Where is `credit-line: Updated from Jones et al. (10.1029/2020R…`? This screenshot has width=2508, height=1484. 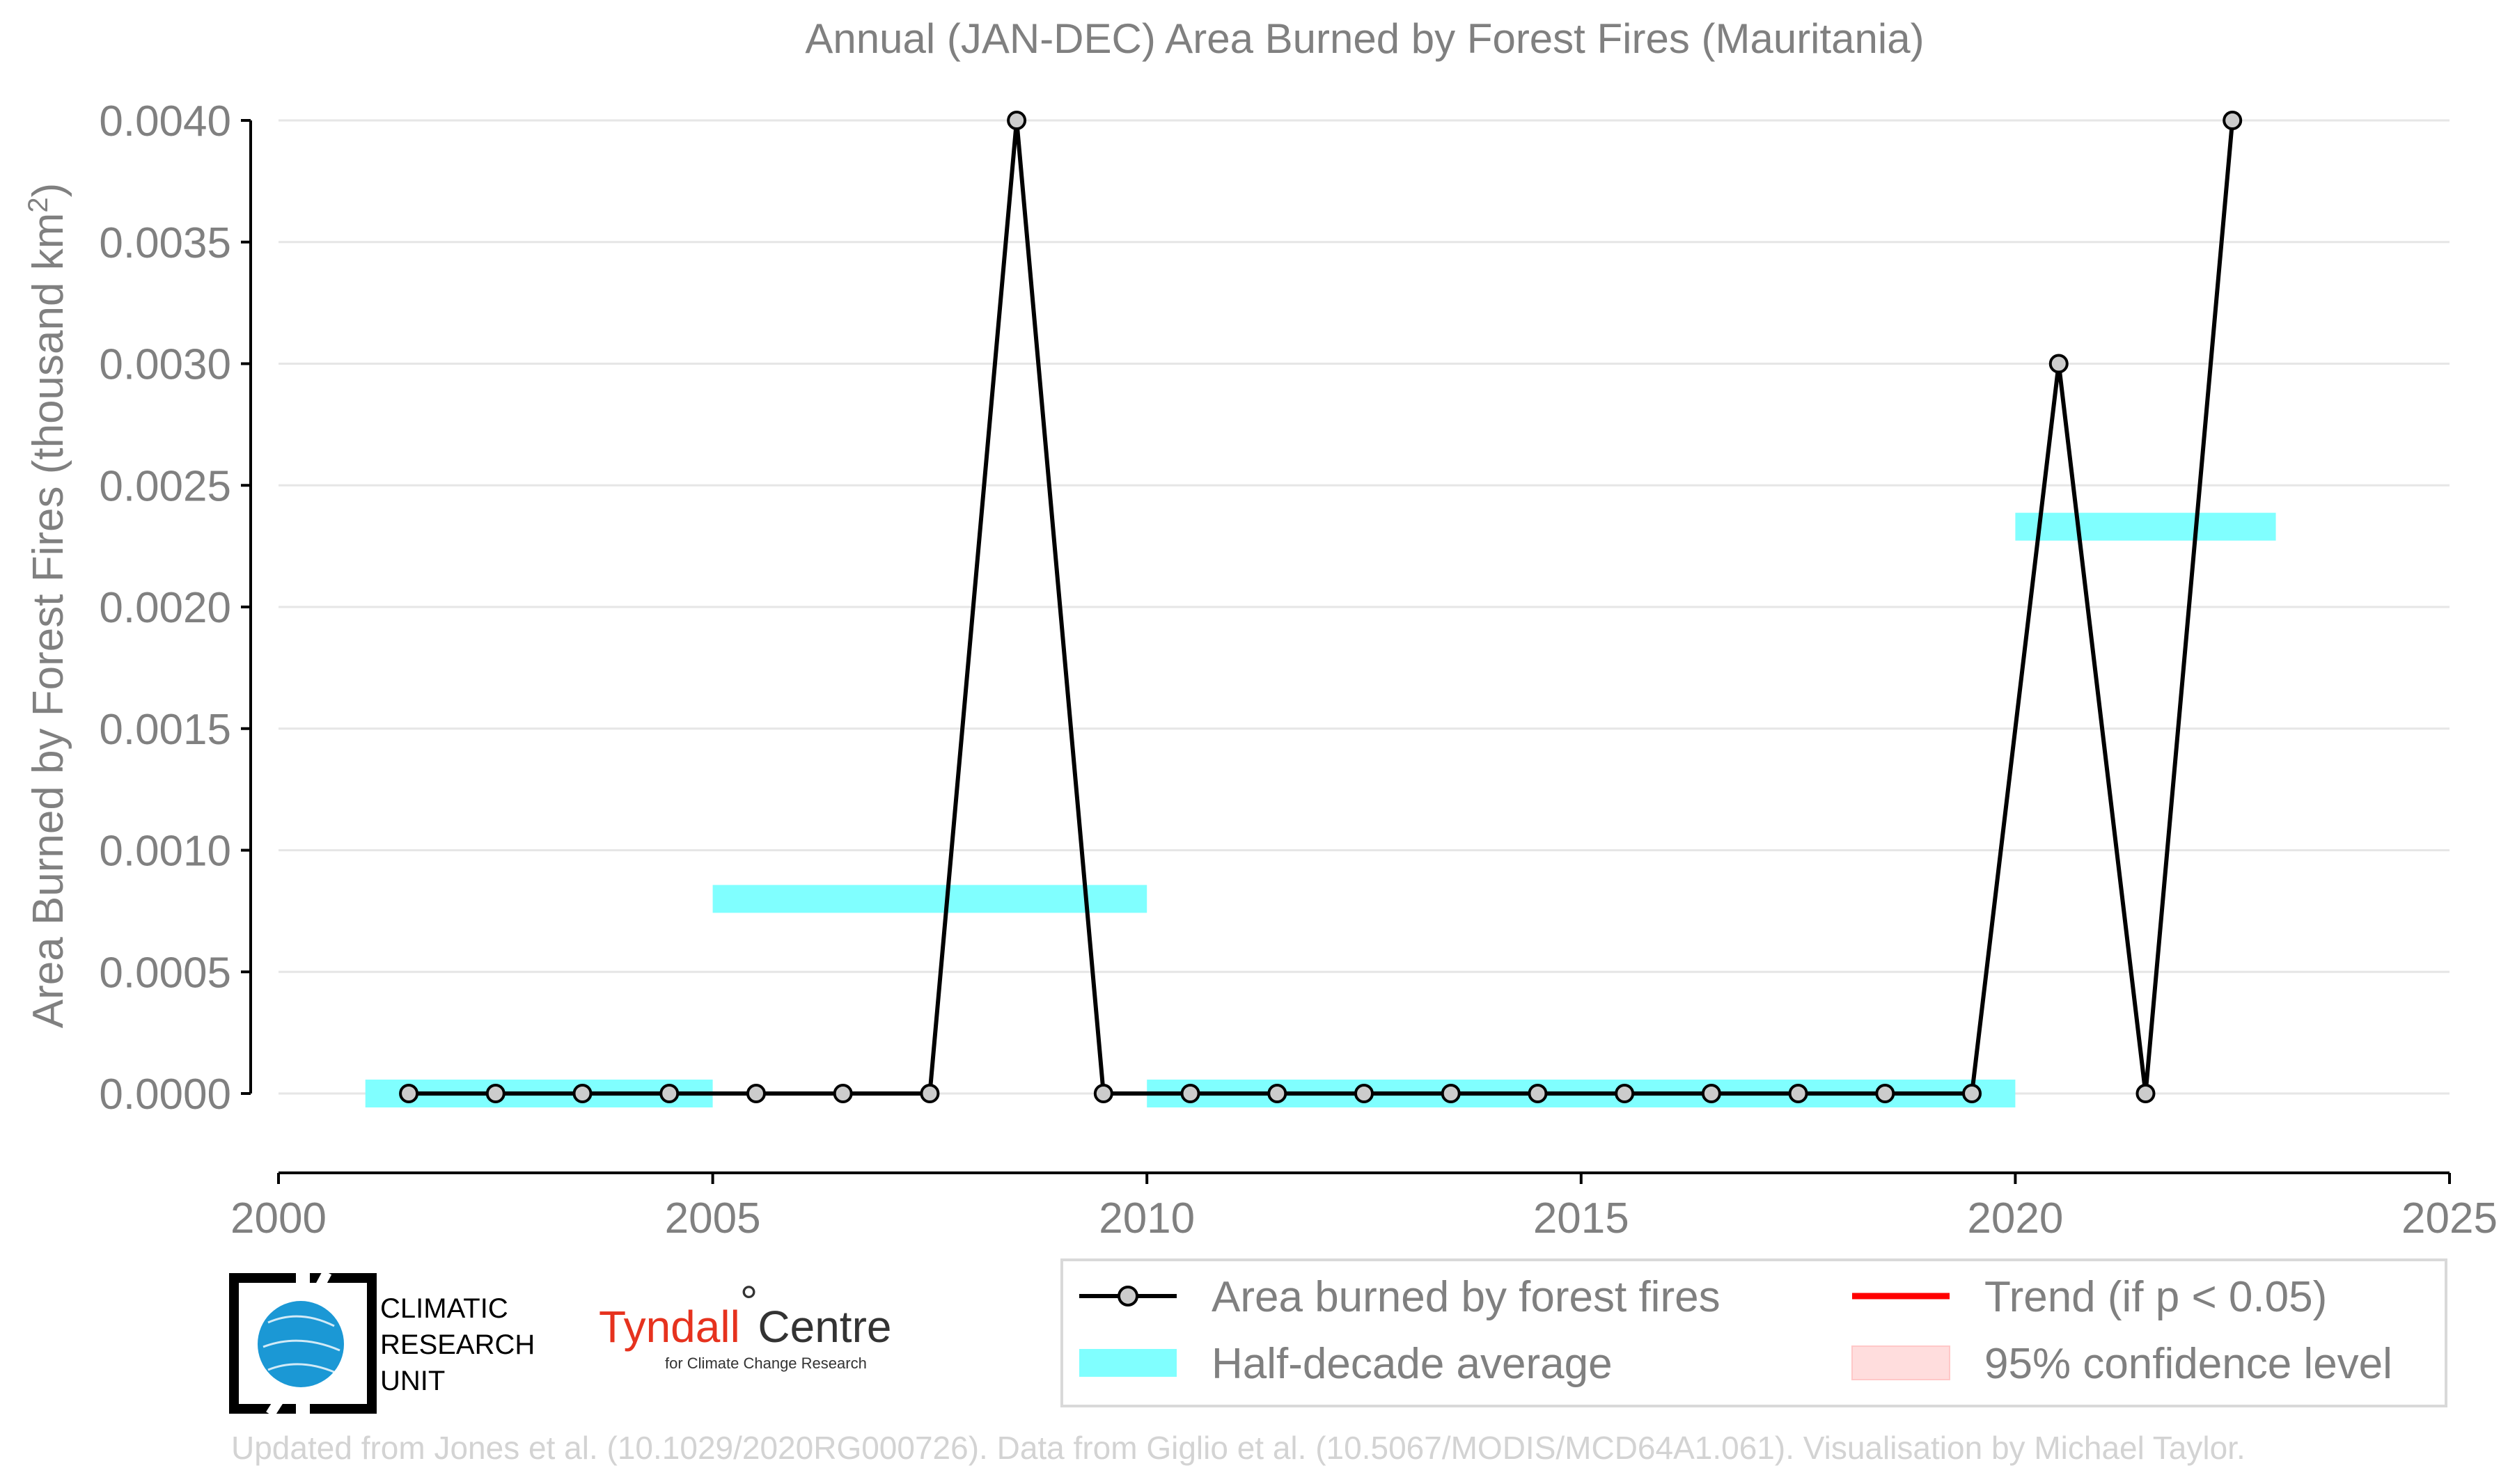 credit-line: Updated from Jones et al. (10.1029/2020R… is located at coordinates (1238, 1448).